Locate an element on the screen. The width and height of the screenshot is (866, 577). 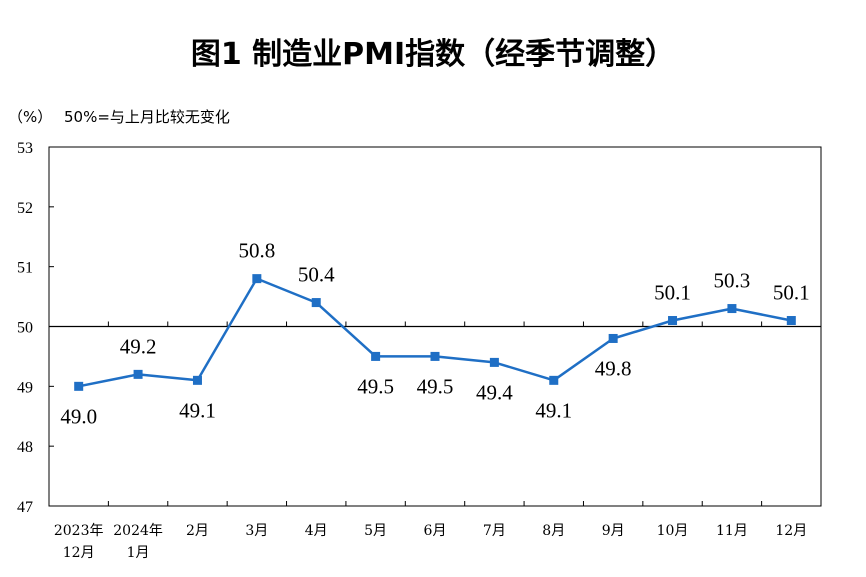
x-tick-label: 8月 is located at coordinates (553, 531).